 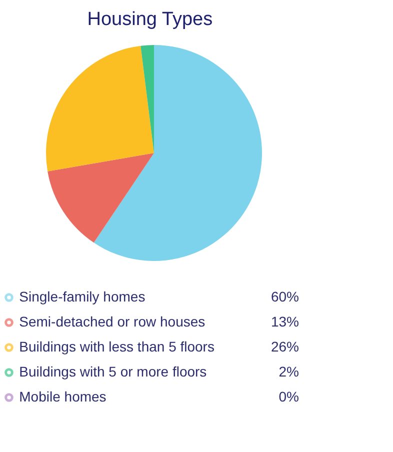 I want to click on data-label: 2%, so click(x=288, y=372).